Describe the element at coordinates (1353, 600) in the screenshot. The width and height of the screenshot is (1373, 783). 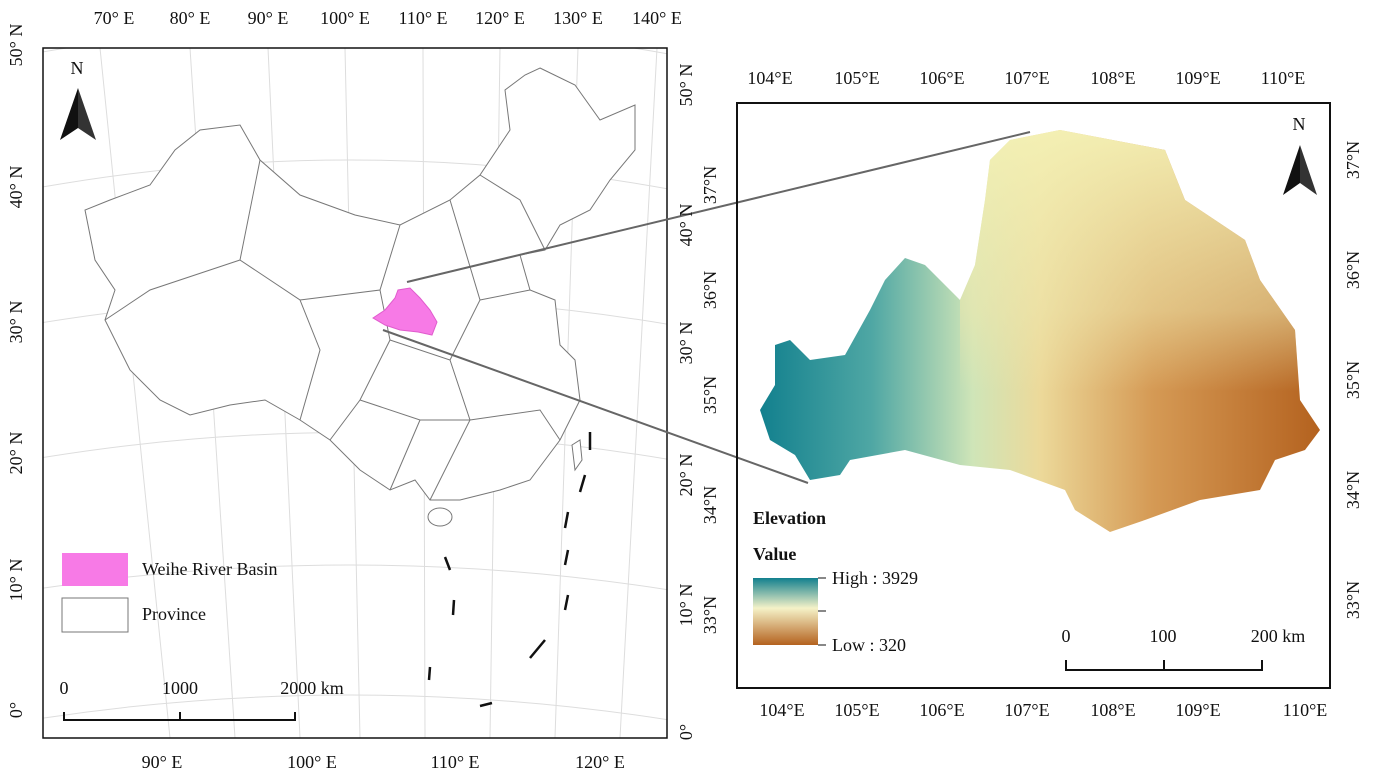
I see `right-label: 33°N` at that location.